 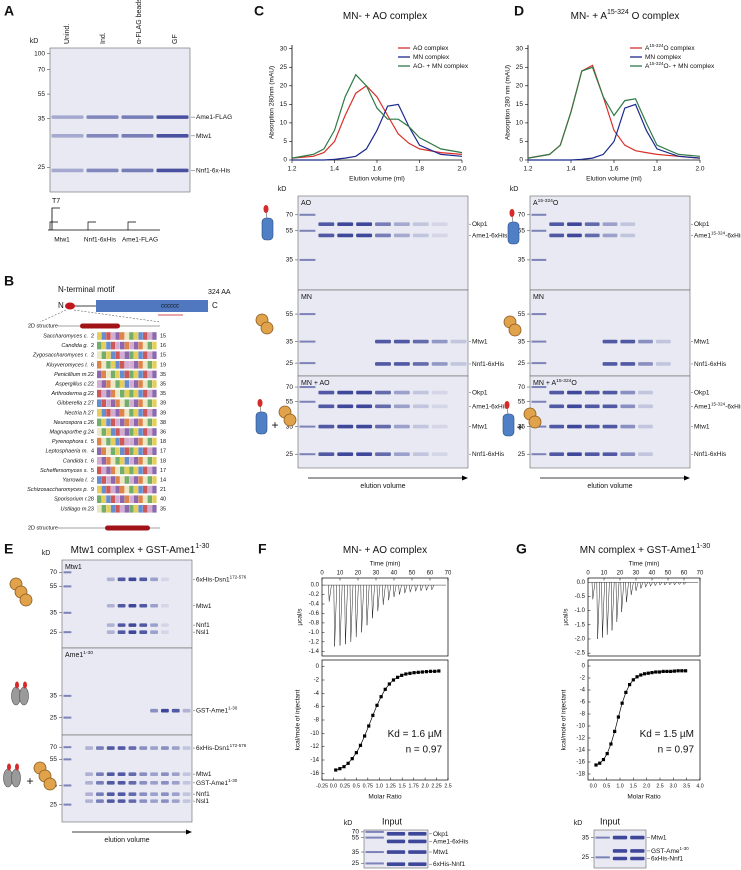 What do you see at coordinates (673, 786) in the screenshot?
I see `x-tick-label: 3.0` at bounding box center [673, 786].